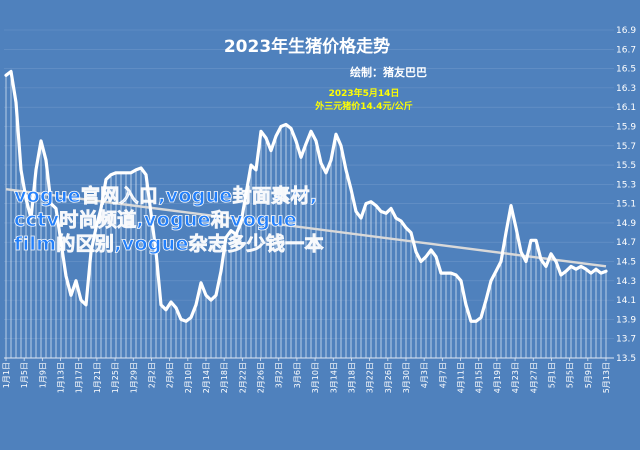 The width and height of the screenshot is (640, 450). What do you see at coordinates (166, 196) in the screenshot?
I see `watermark-line-1: vogue官网入口,vogue封面素材,` at bounding box center [166, 196].